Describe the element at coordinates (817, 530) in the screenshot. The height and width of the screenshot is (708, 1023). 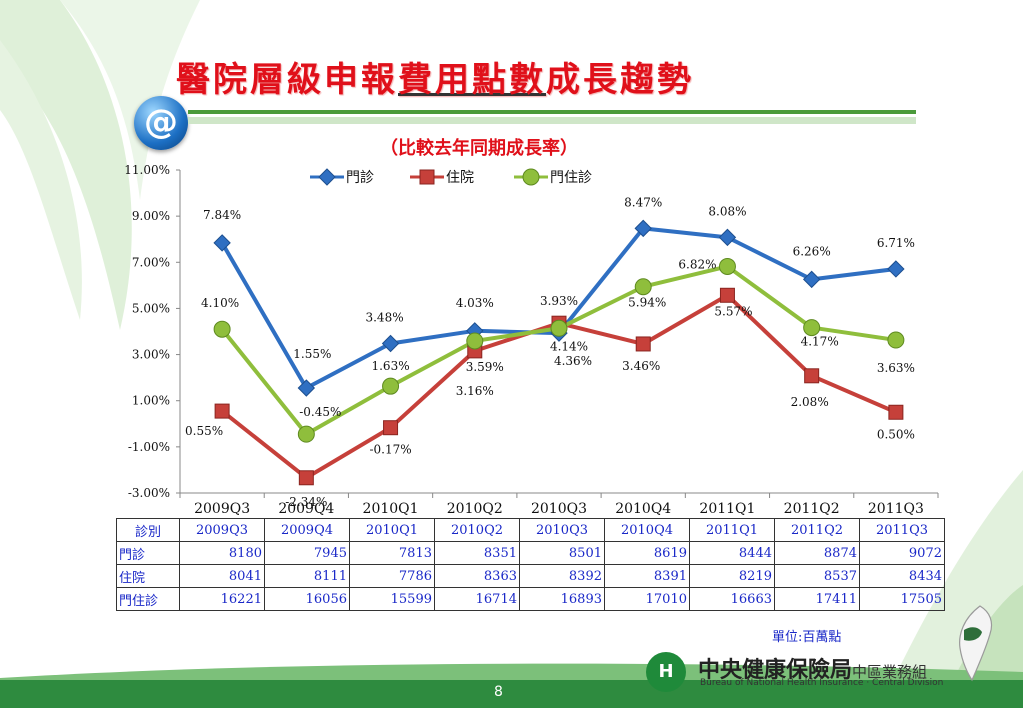
I see `table-header-cell: 2011Q2` at that location.